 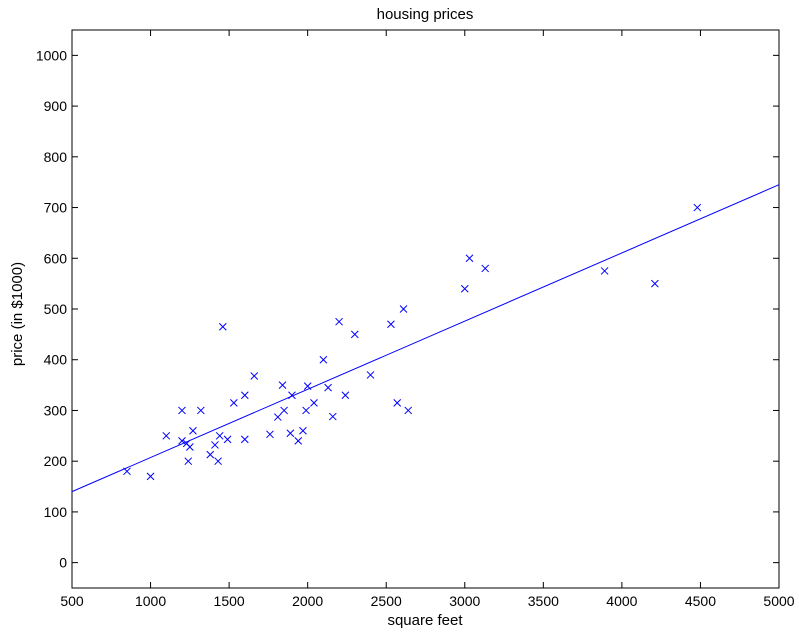 I want to click on y-tick-label: 1000, so click(x=51, y=55).